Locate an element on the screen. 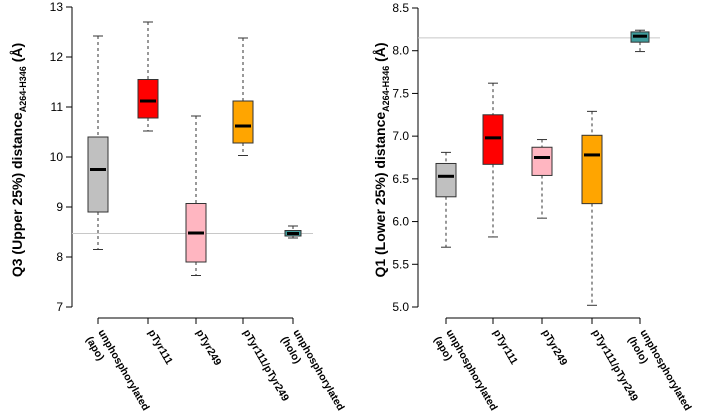  y-tick-label: 7.0 is located at coordinates (400, 136).